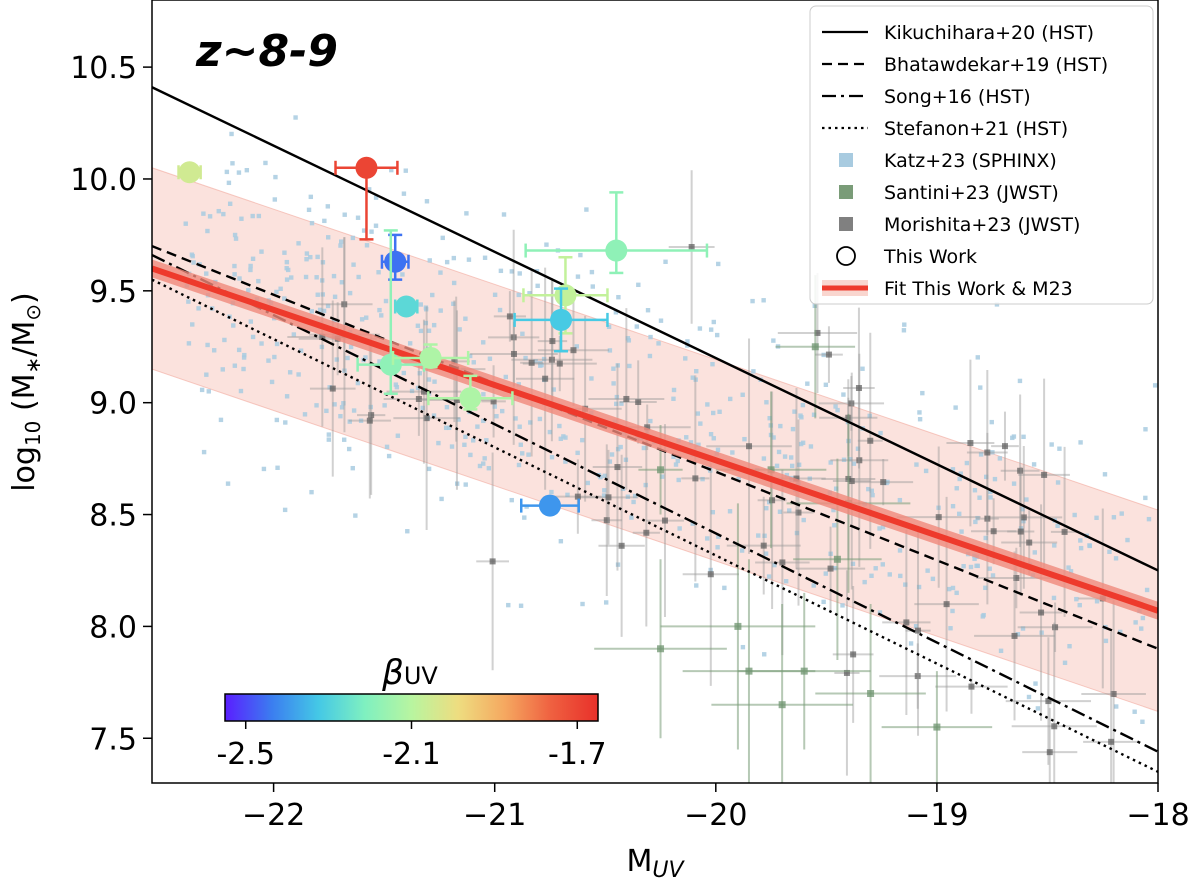  Describe the element at coordinates (945, 129) in the screenshot. I see `legend-item: Stefanon+21 (HST)` at that location.